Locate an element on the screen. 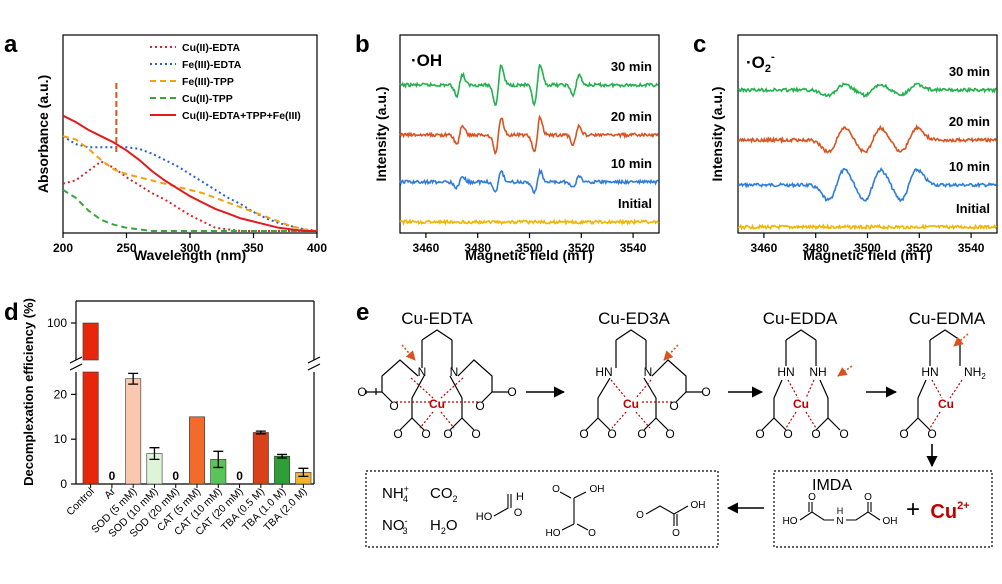 This screenshot has width=1002, height=584. product-no3: NO-3 is located at coordinates (395, 526).